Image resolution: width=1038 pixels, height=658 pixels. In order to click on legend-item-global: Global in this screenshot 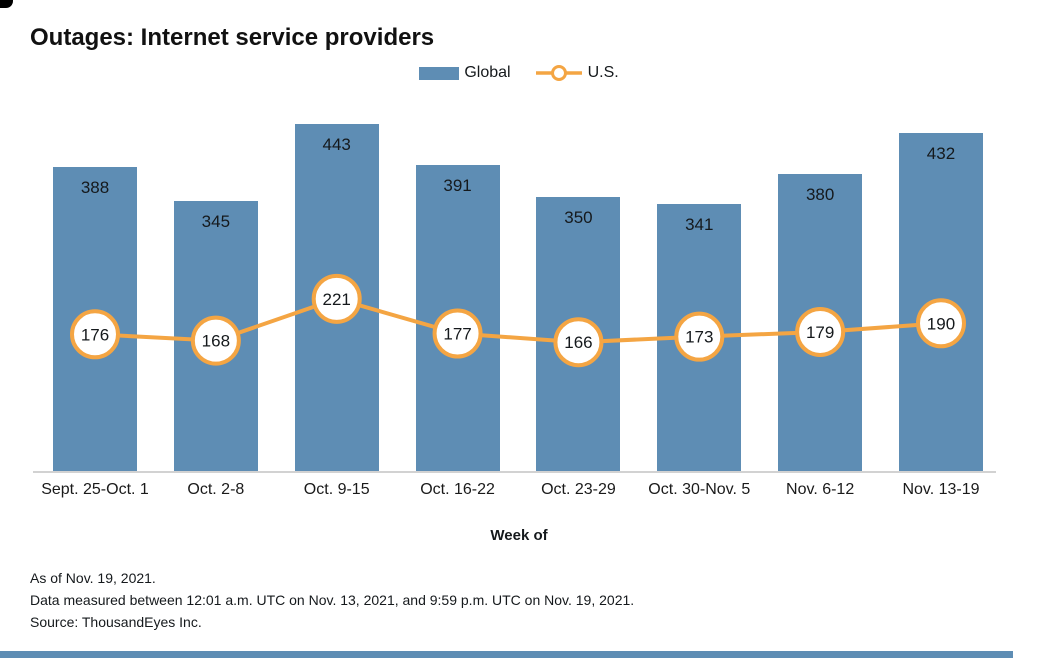, I will do `click(465, 73)`.